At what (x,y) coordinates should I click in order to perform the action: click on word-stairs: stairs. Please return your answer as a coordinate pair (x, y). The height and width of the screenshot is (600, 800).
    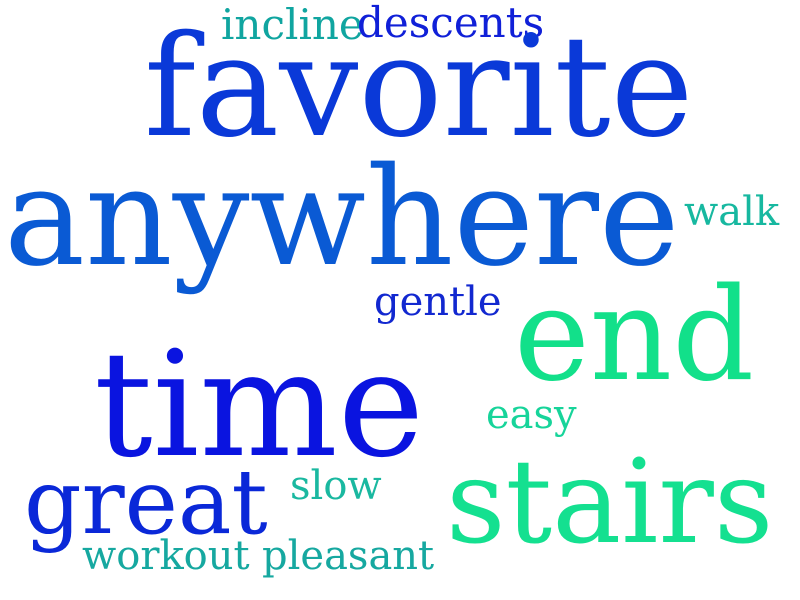
    Looking at the image, I should click on (610, 502).